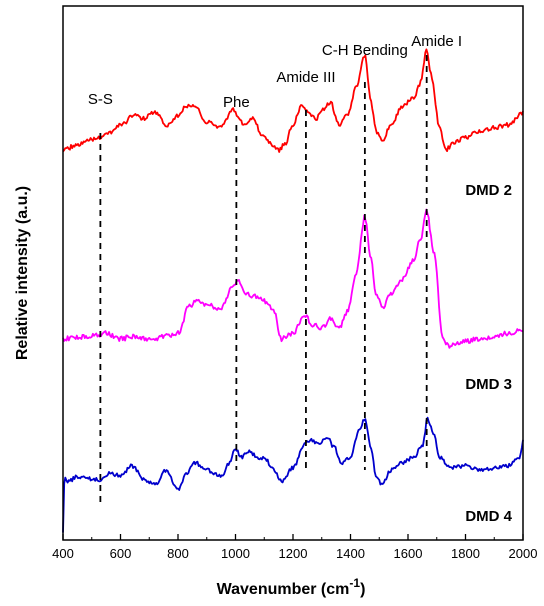  I want to click on x-tick-label: 800, so click(178, 553).